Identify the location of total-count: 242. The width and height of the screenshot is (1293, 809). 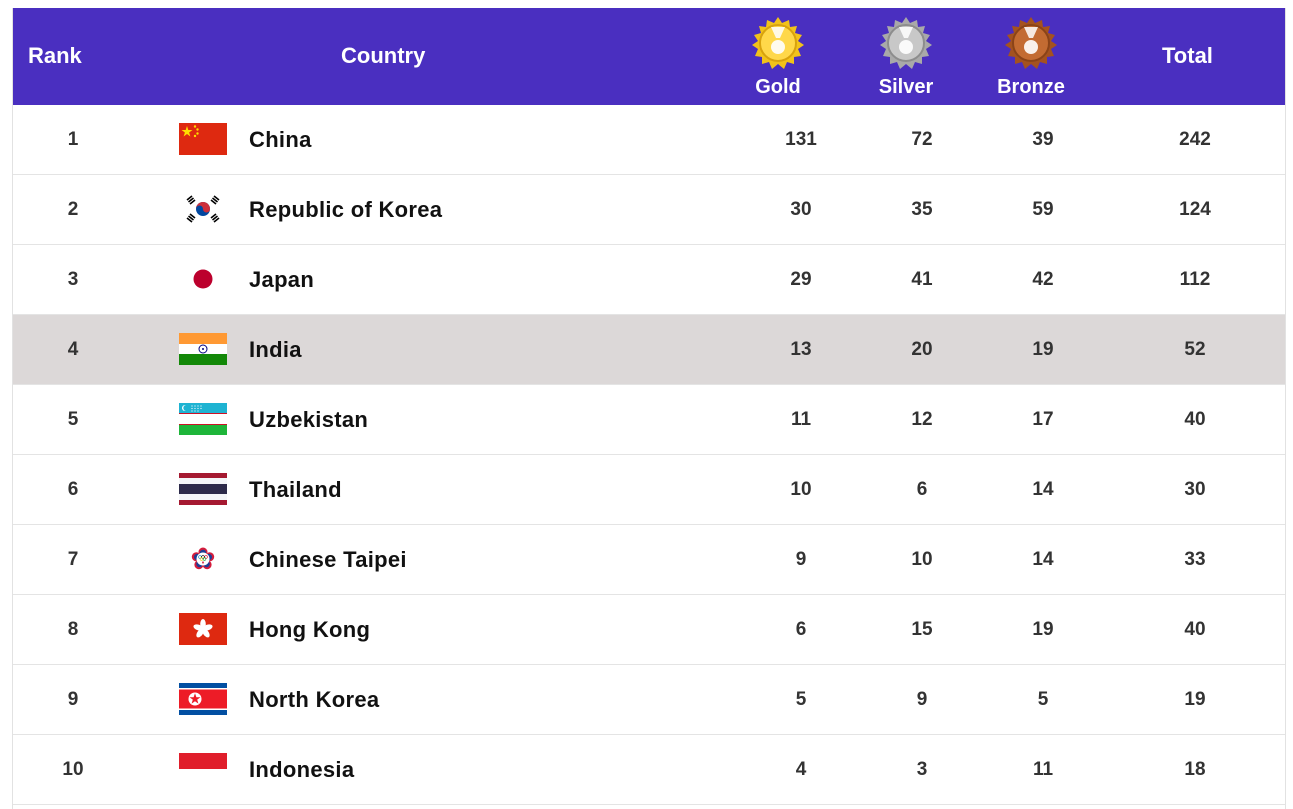
(1195, 139).